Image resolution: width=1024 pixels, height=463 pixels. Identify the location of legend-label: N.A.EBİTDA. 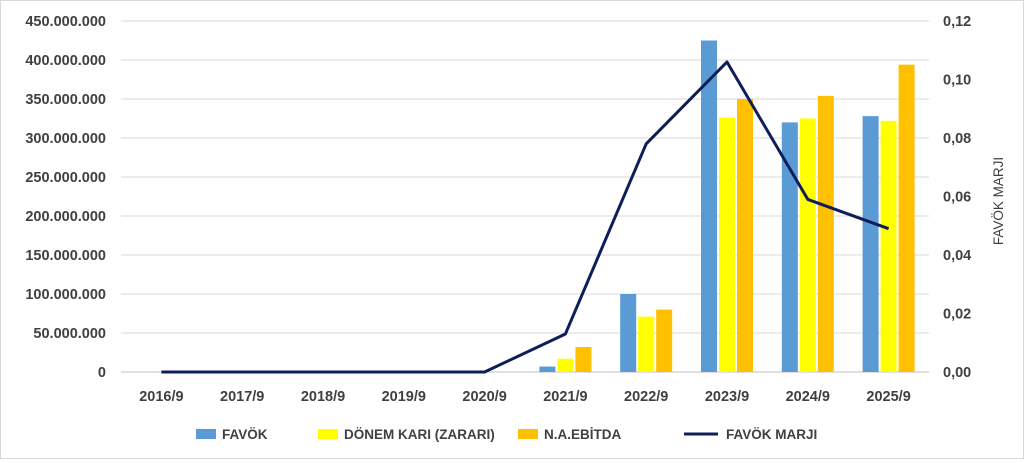
(583, 434).